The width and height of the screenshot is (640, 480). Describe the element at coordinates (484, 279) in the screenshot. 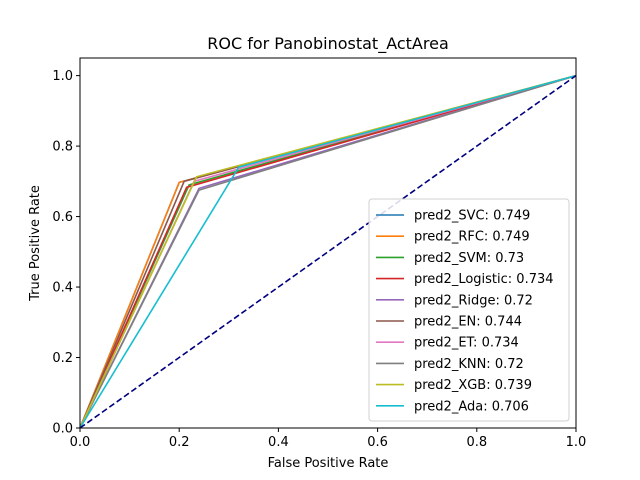

I see `legend-entry-label: pred2_Logistic: 0.734` at that location.